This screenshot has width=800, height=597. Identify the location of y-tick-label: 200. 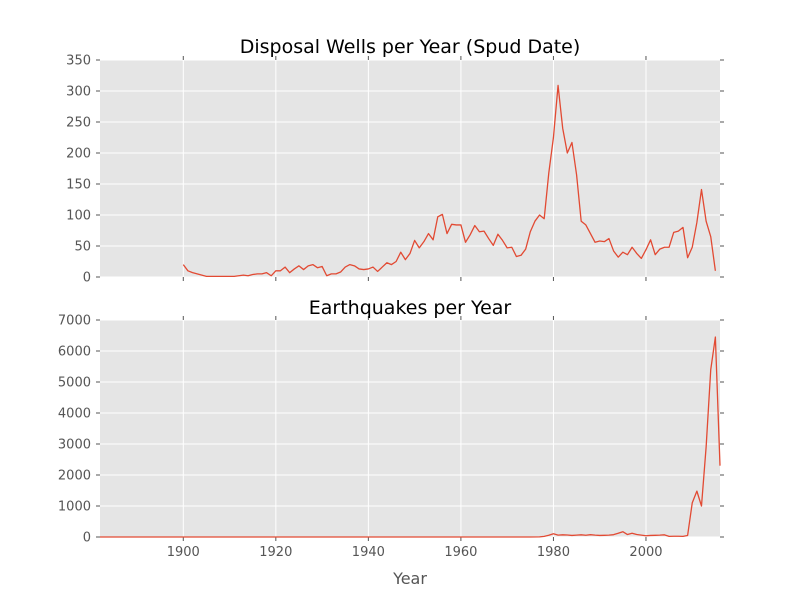
(78, 154).